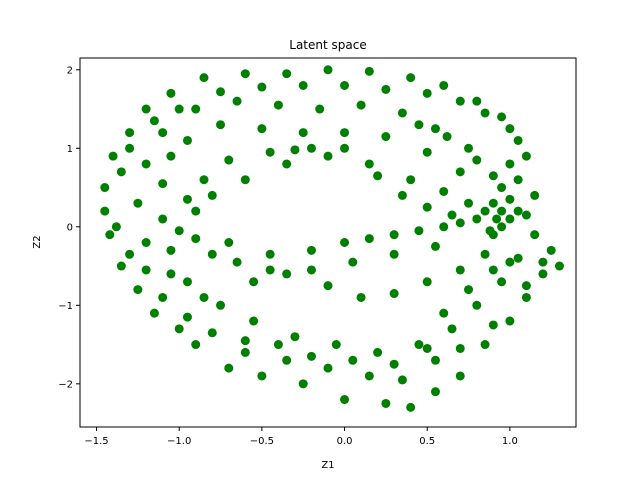 Image resolution: width=640 pixels, height=480 pixels. I want to click on x-tick-label: −1.0, so click(179, 441).